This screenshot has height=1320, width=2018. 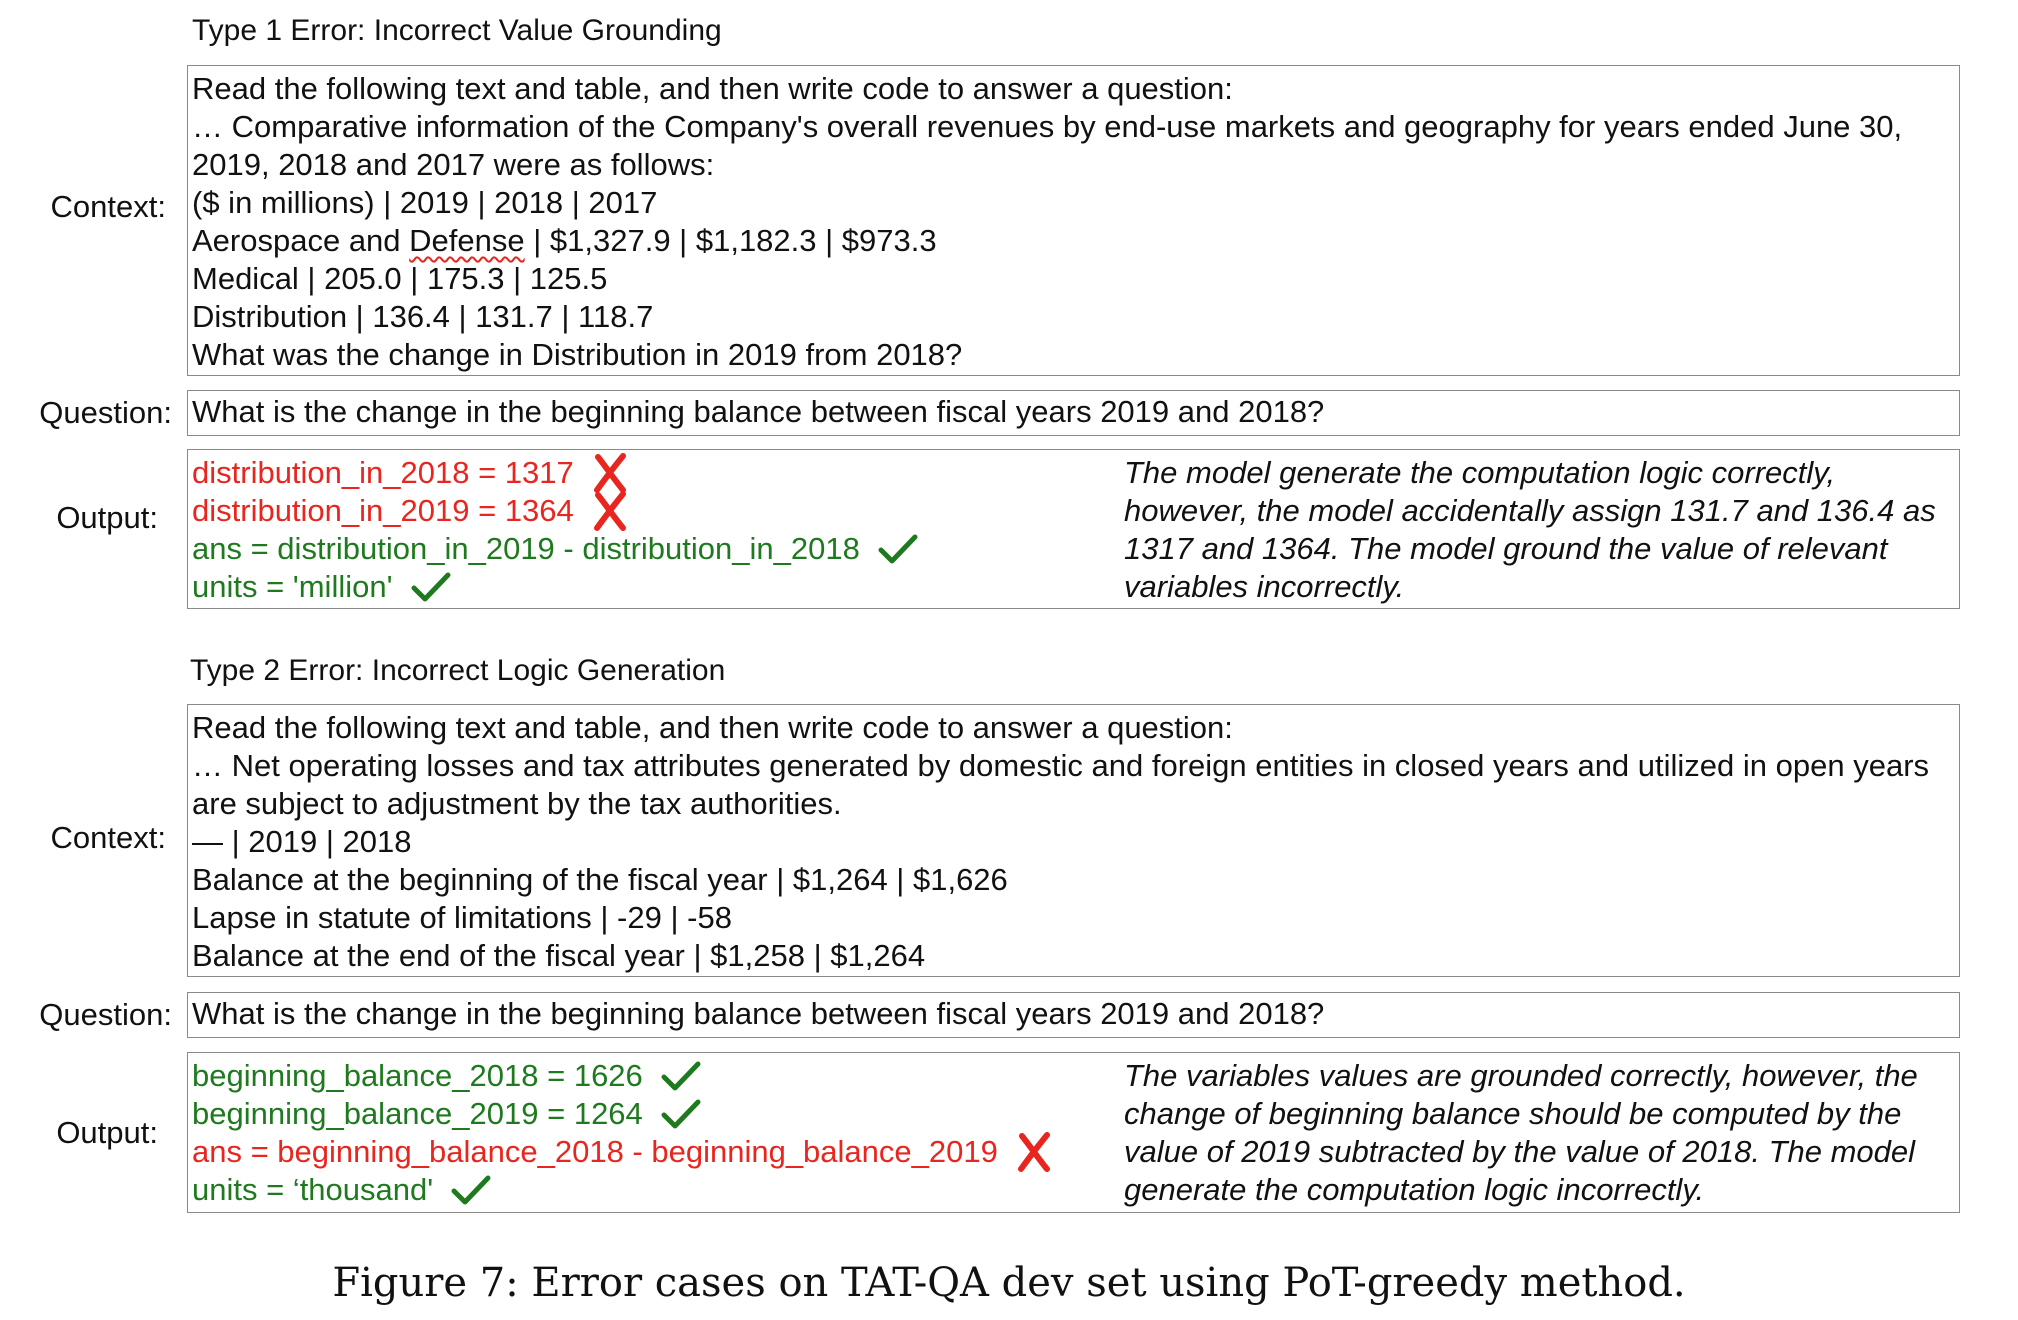 I want to click on section-1-question-label: Question:, so click(x=105, y=412).